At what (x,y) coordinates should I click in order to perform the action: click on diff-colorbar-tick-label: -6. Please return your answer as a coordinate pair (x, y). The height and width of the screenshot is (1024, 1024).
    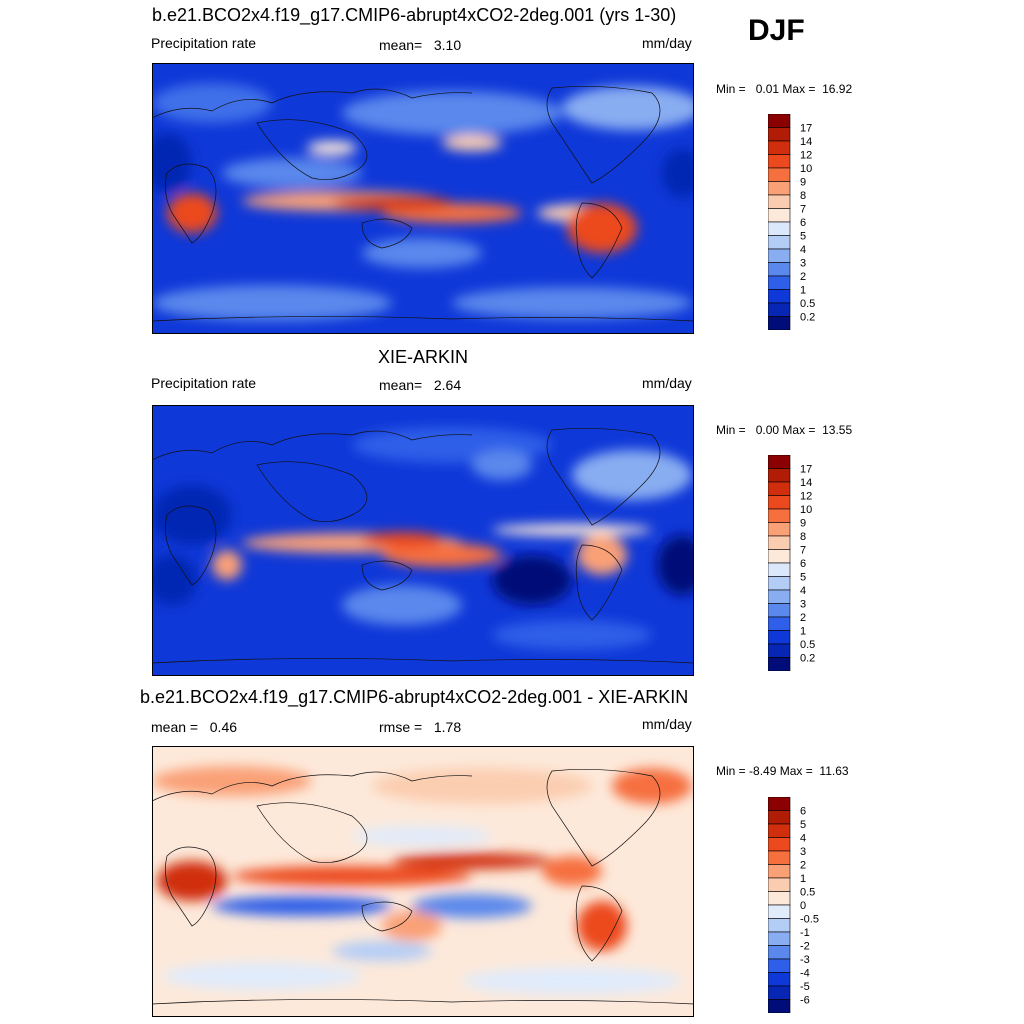
    Looking at the image, I should click on (805, 1001).